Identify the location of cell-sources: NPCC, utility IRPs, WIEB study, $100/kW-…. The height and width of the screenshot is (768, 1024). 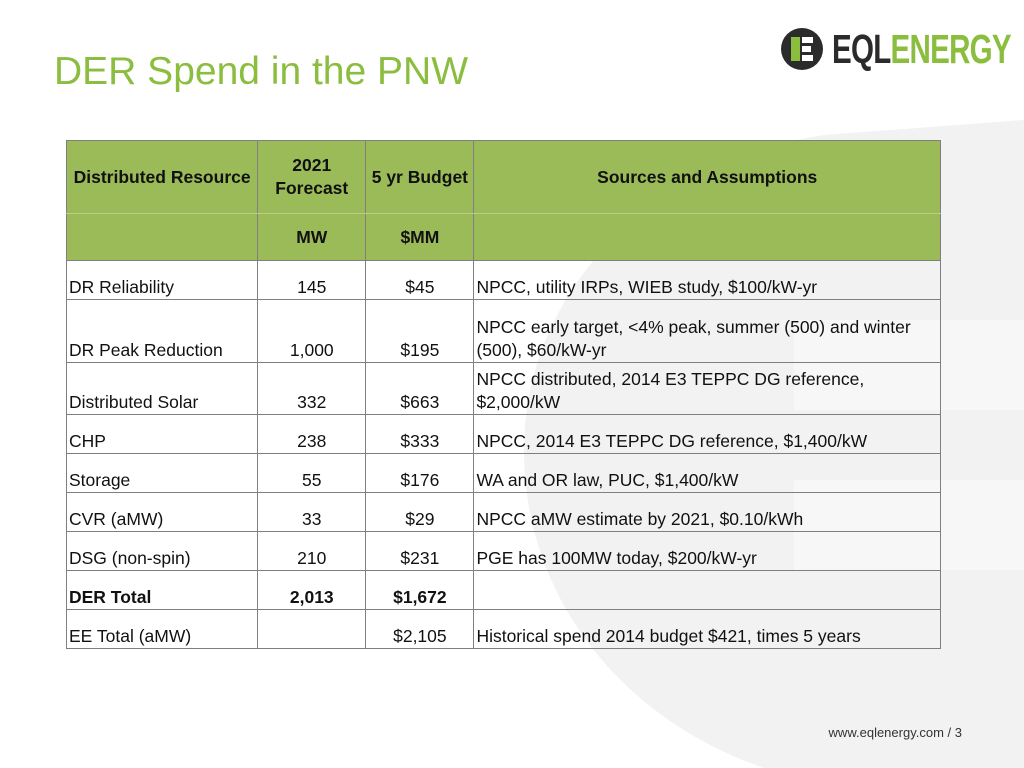
(707, 280).